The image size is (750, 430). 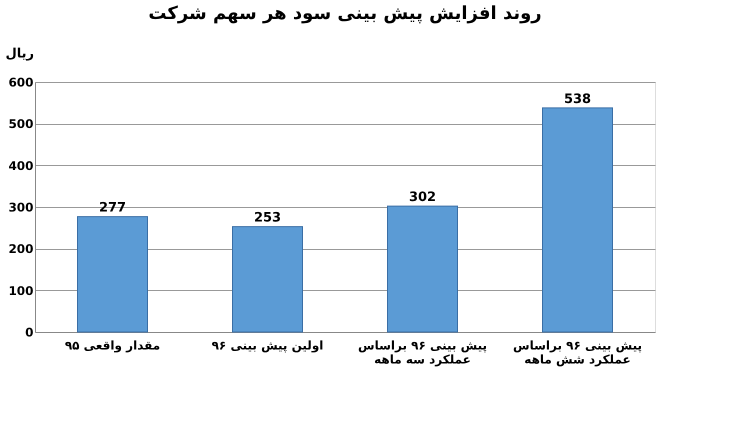 I want to click on y-tick-label: 600, so click(x=21, y=83).